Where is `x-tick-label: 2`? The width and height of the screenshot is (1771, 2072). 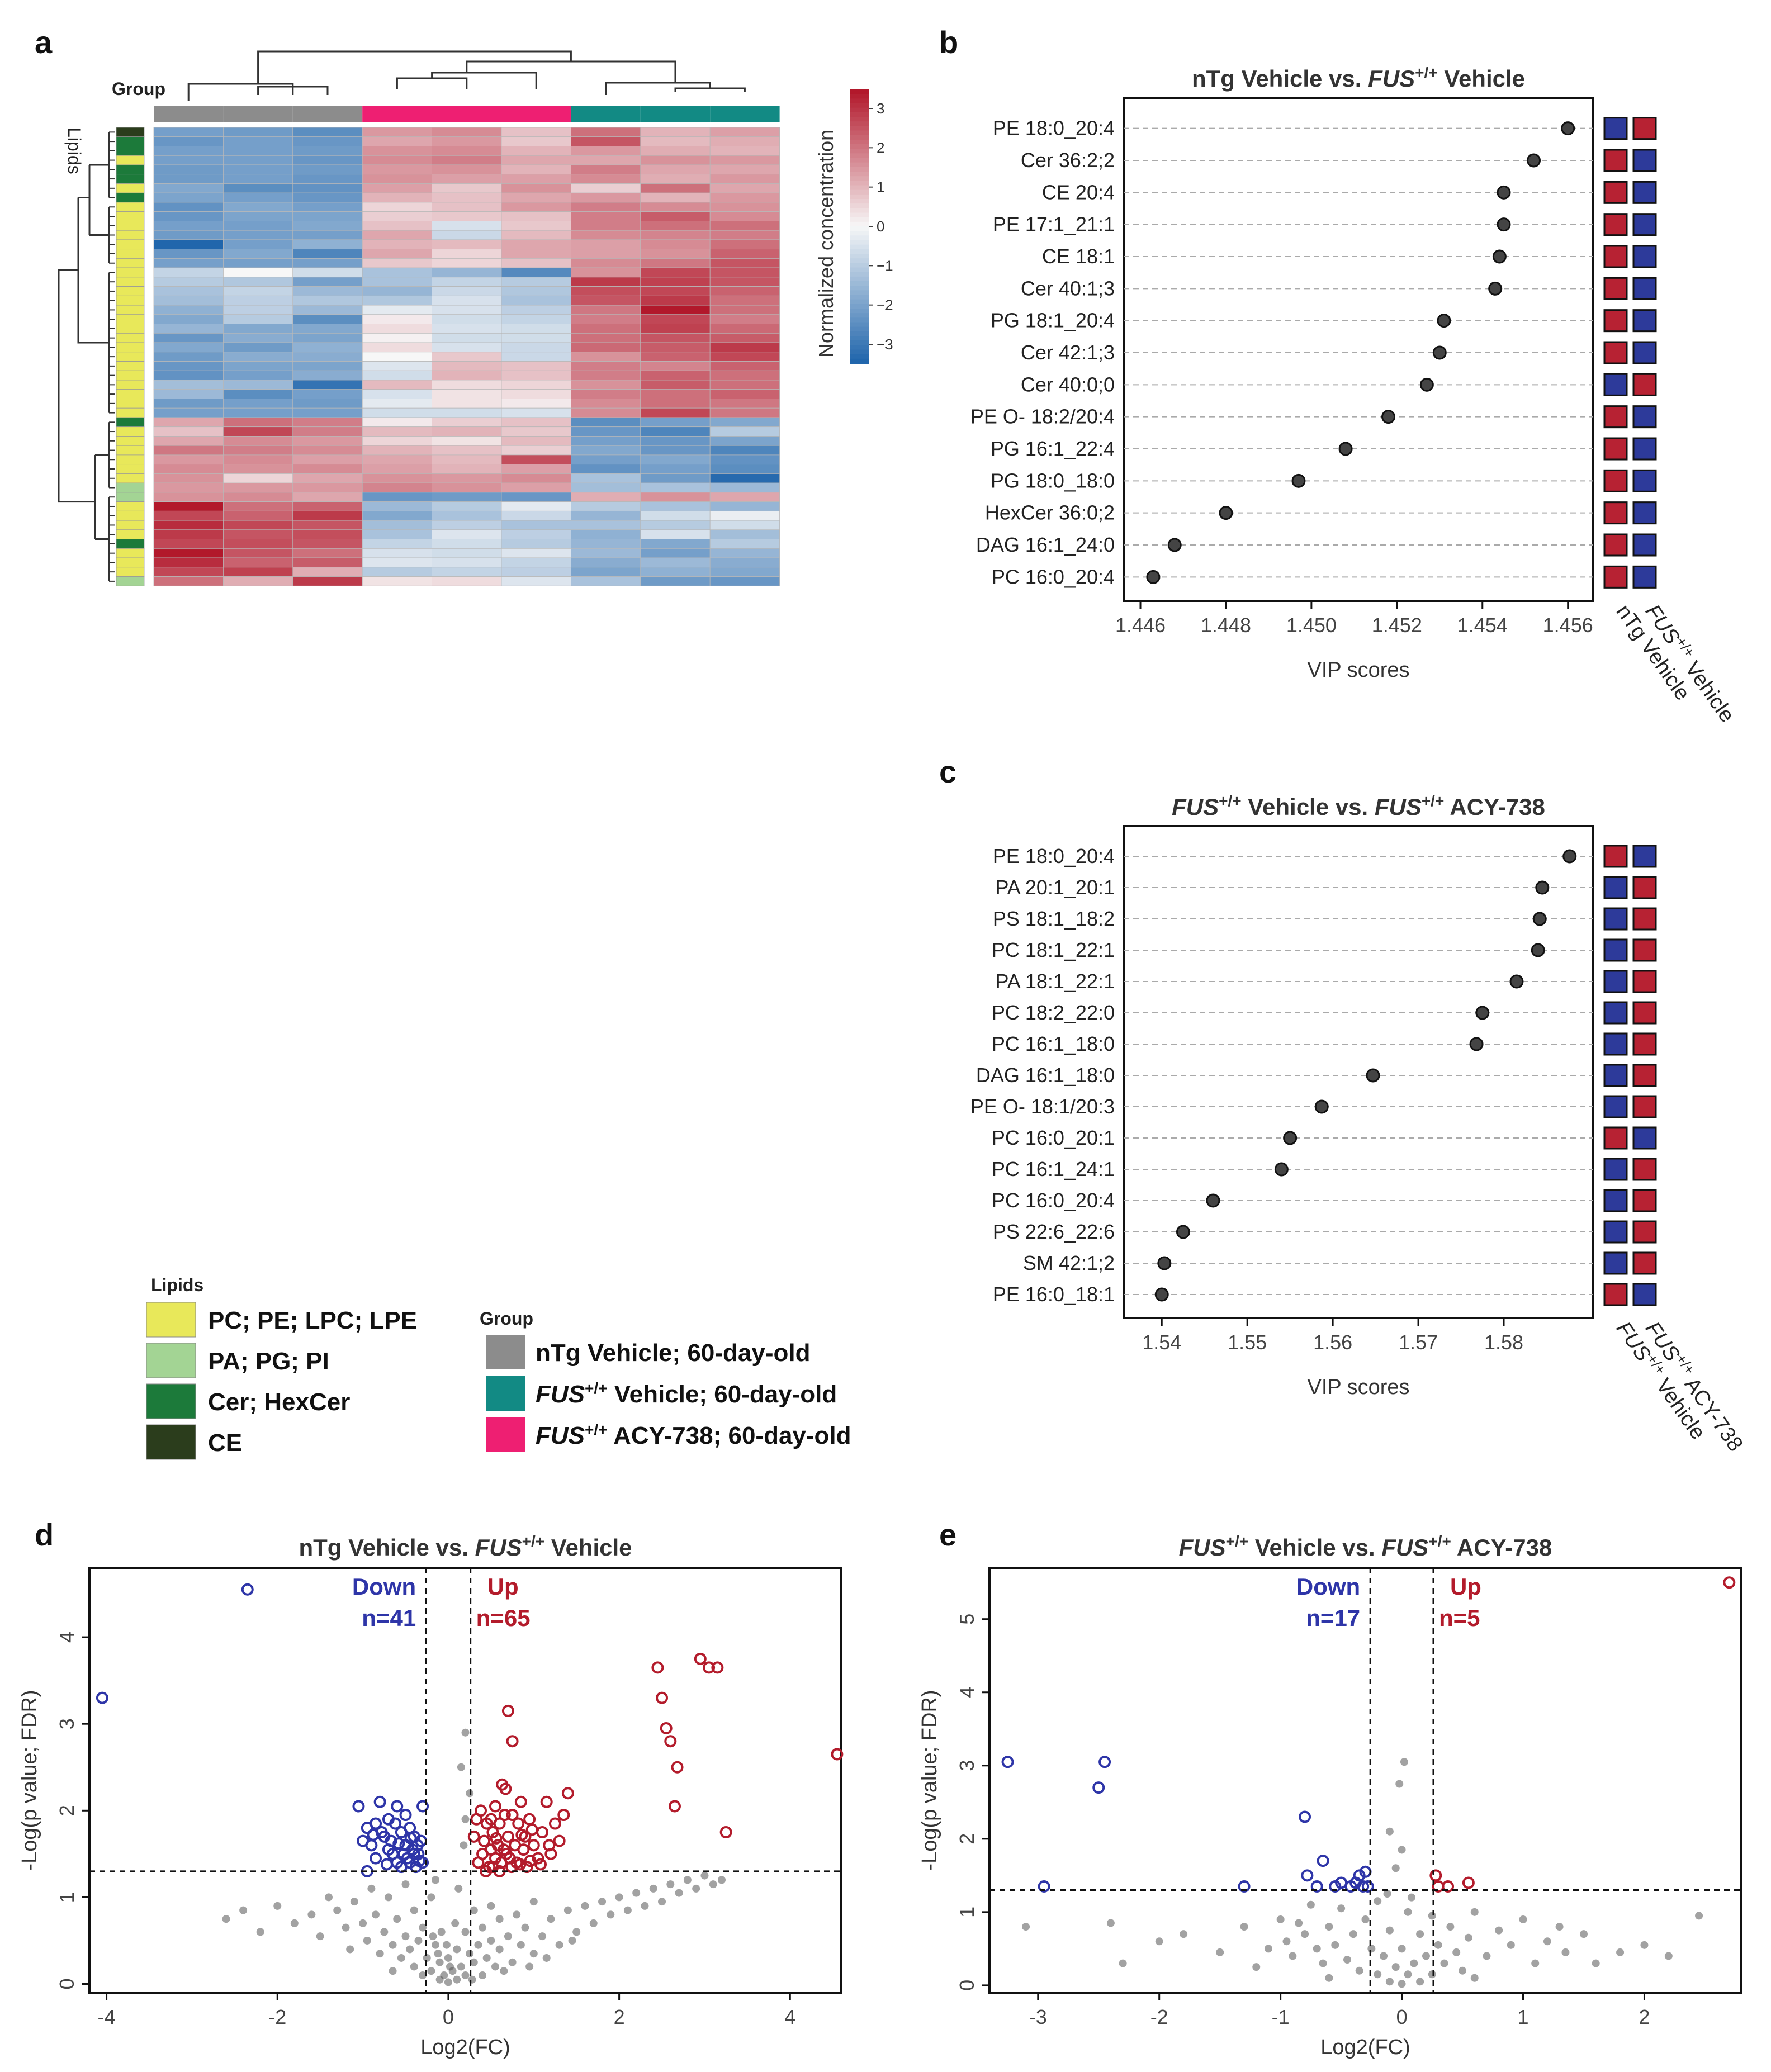
x-tick-label: 2 is located at coordinates (1644, 2016).